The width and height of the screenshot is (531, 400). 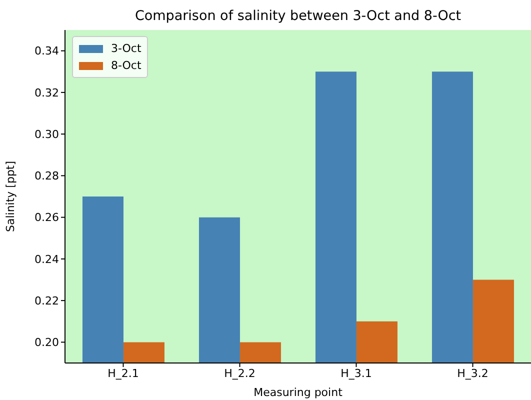 What do you see at coordinates (46, 259) in the screenshot?
I see `y-tick-label: 0.24` at bounding box center [46, 259].